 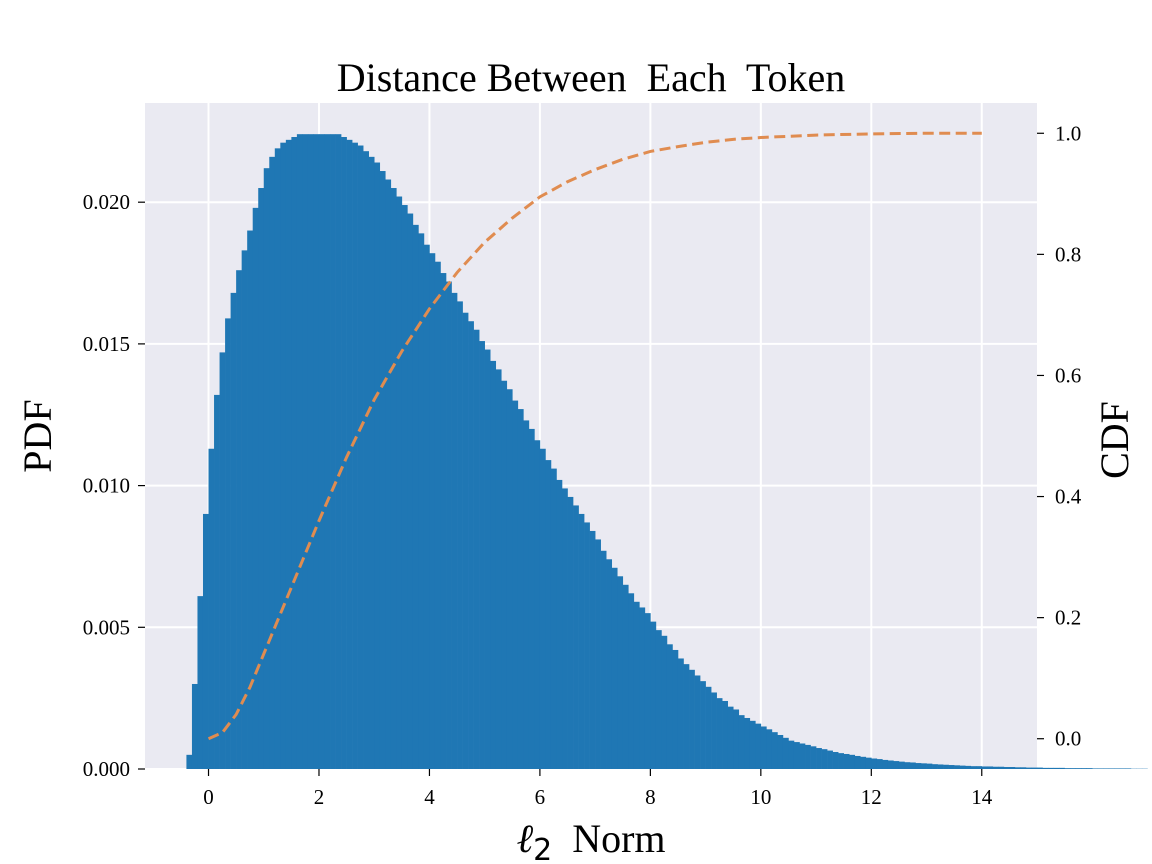 I want to click on y-tick-label: 0.015, so click(x=106, y=344).